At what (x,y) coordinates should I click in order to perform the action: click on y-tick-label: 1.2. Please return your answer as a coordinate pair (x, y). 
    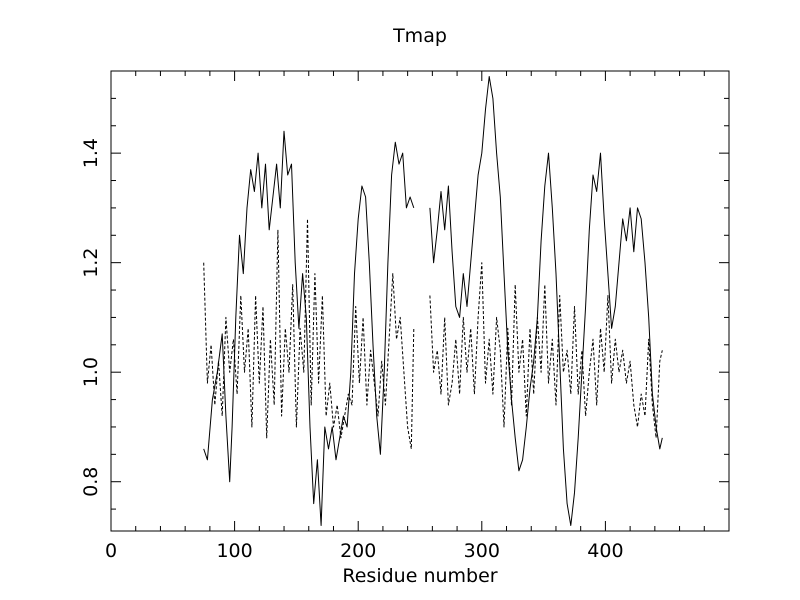
    Looking at the image, I should click on (91, 263).